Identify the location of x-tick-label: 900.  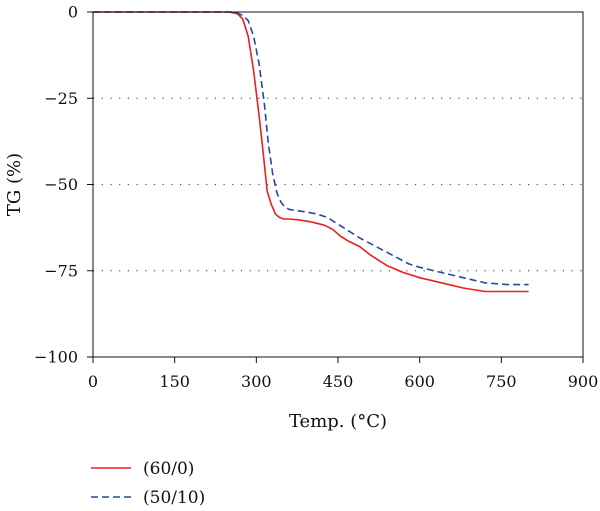
(583, 381).